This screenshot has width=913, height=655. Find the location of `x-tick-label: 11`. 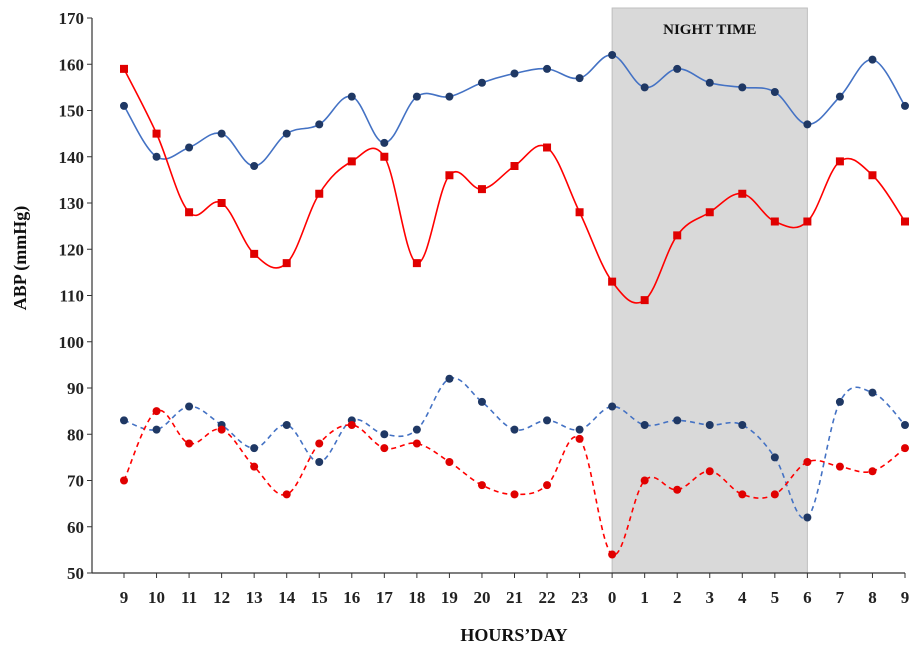

x-tick-label: 11 is located at coordinates (189, 597).